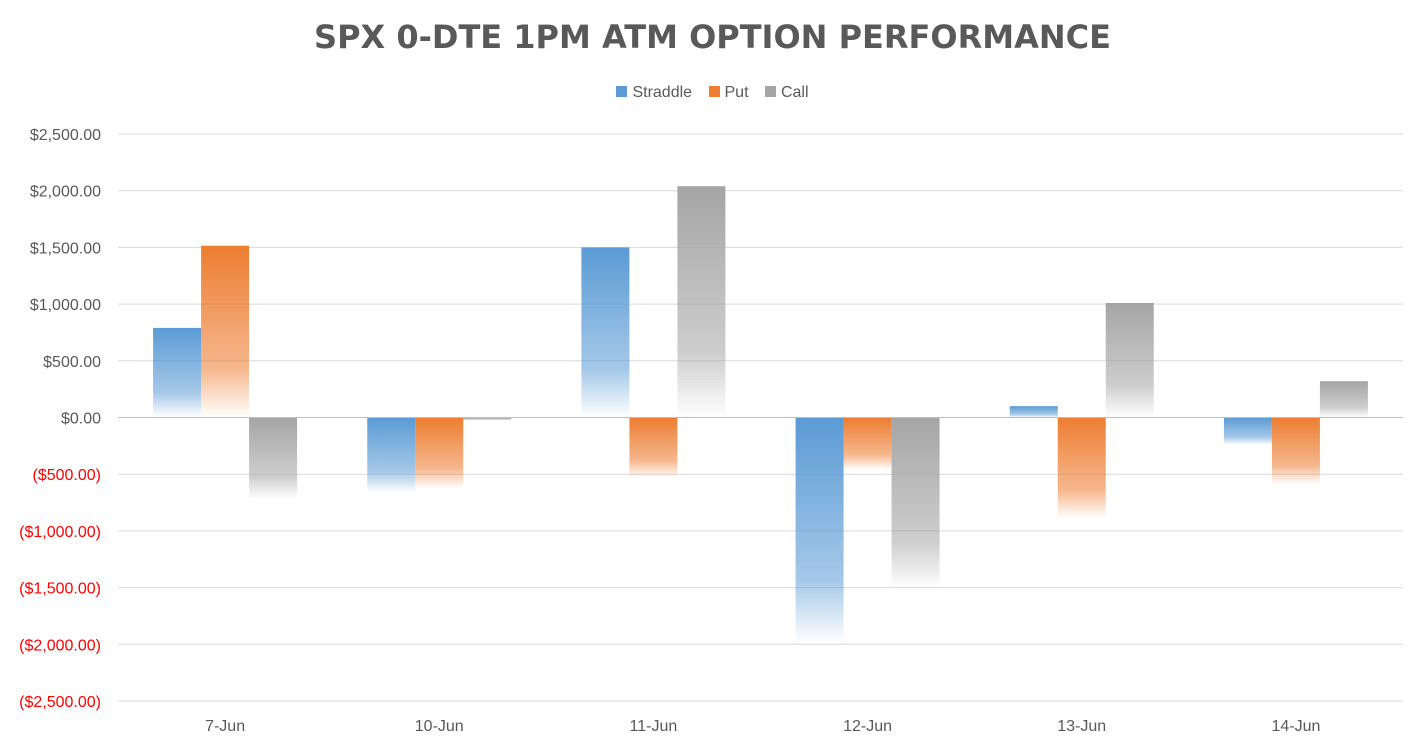 Image resolution: width=1425 pixels, height=750 pixels. What do you see at coordinates (65, 135) in the screenshot?
I see `y-tick-label: $2,500.00` at bounding box center [65, 135].